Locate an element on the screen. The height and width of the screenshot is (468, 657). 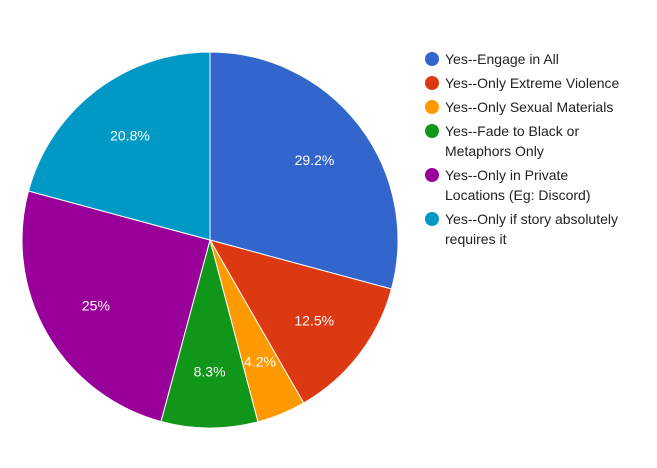
legend-label: Yes--Only Sexual Materials is located at coordinates (529, 107).